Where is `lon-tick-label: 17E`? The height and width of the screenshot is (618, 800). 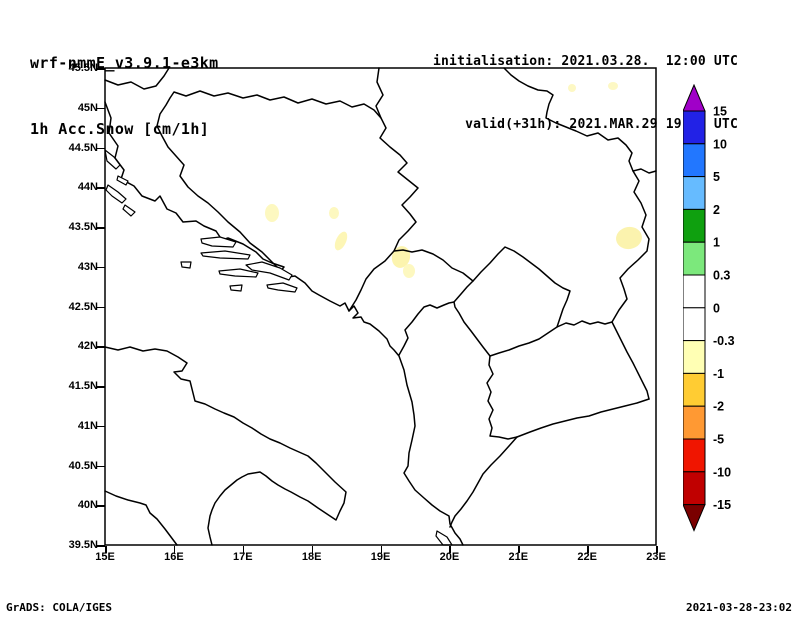
lon-tick-label: 17E is located at coordinates (242, 557).